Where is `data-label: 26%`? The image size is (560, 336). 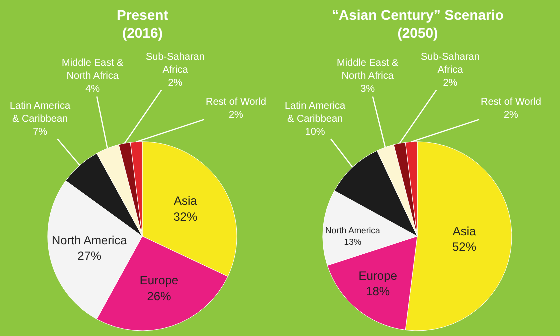 data-label: 26% is located at coordinates (159, 296).